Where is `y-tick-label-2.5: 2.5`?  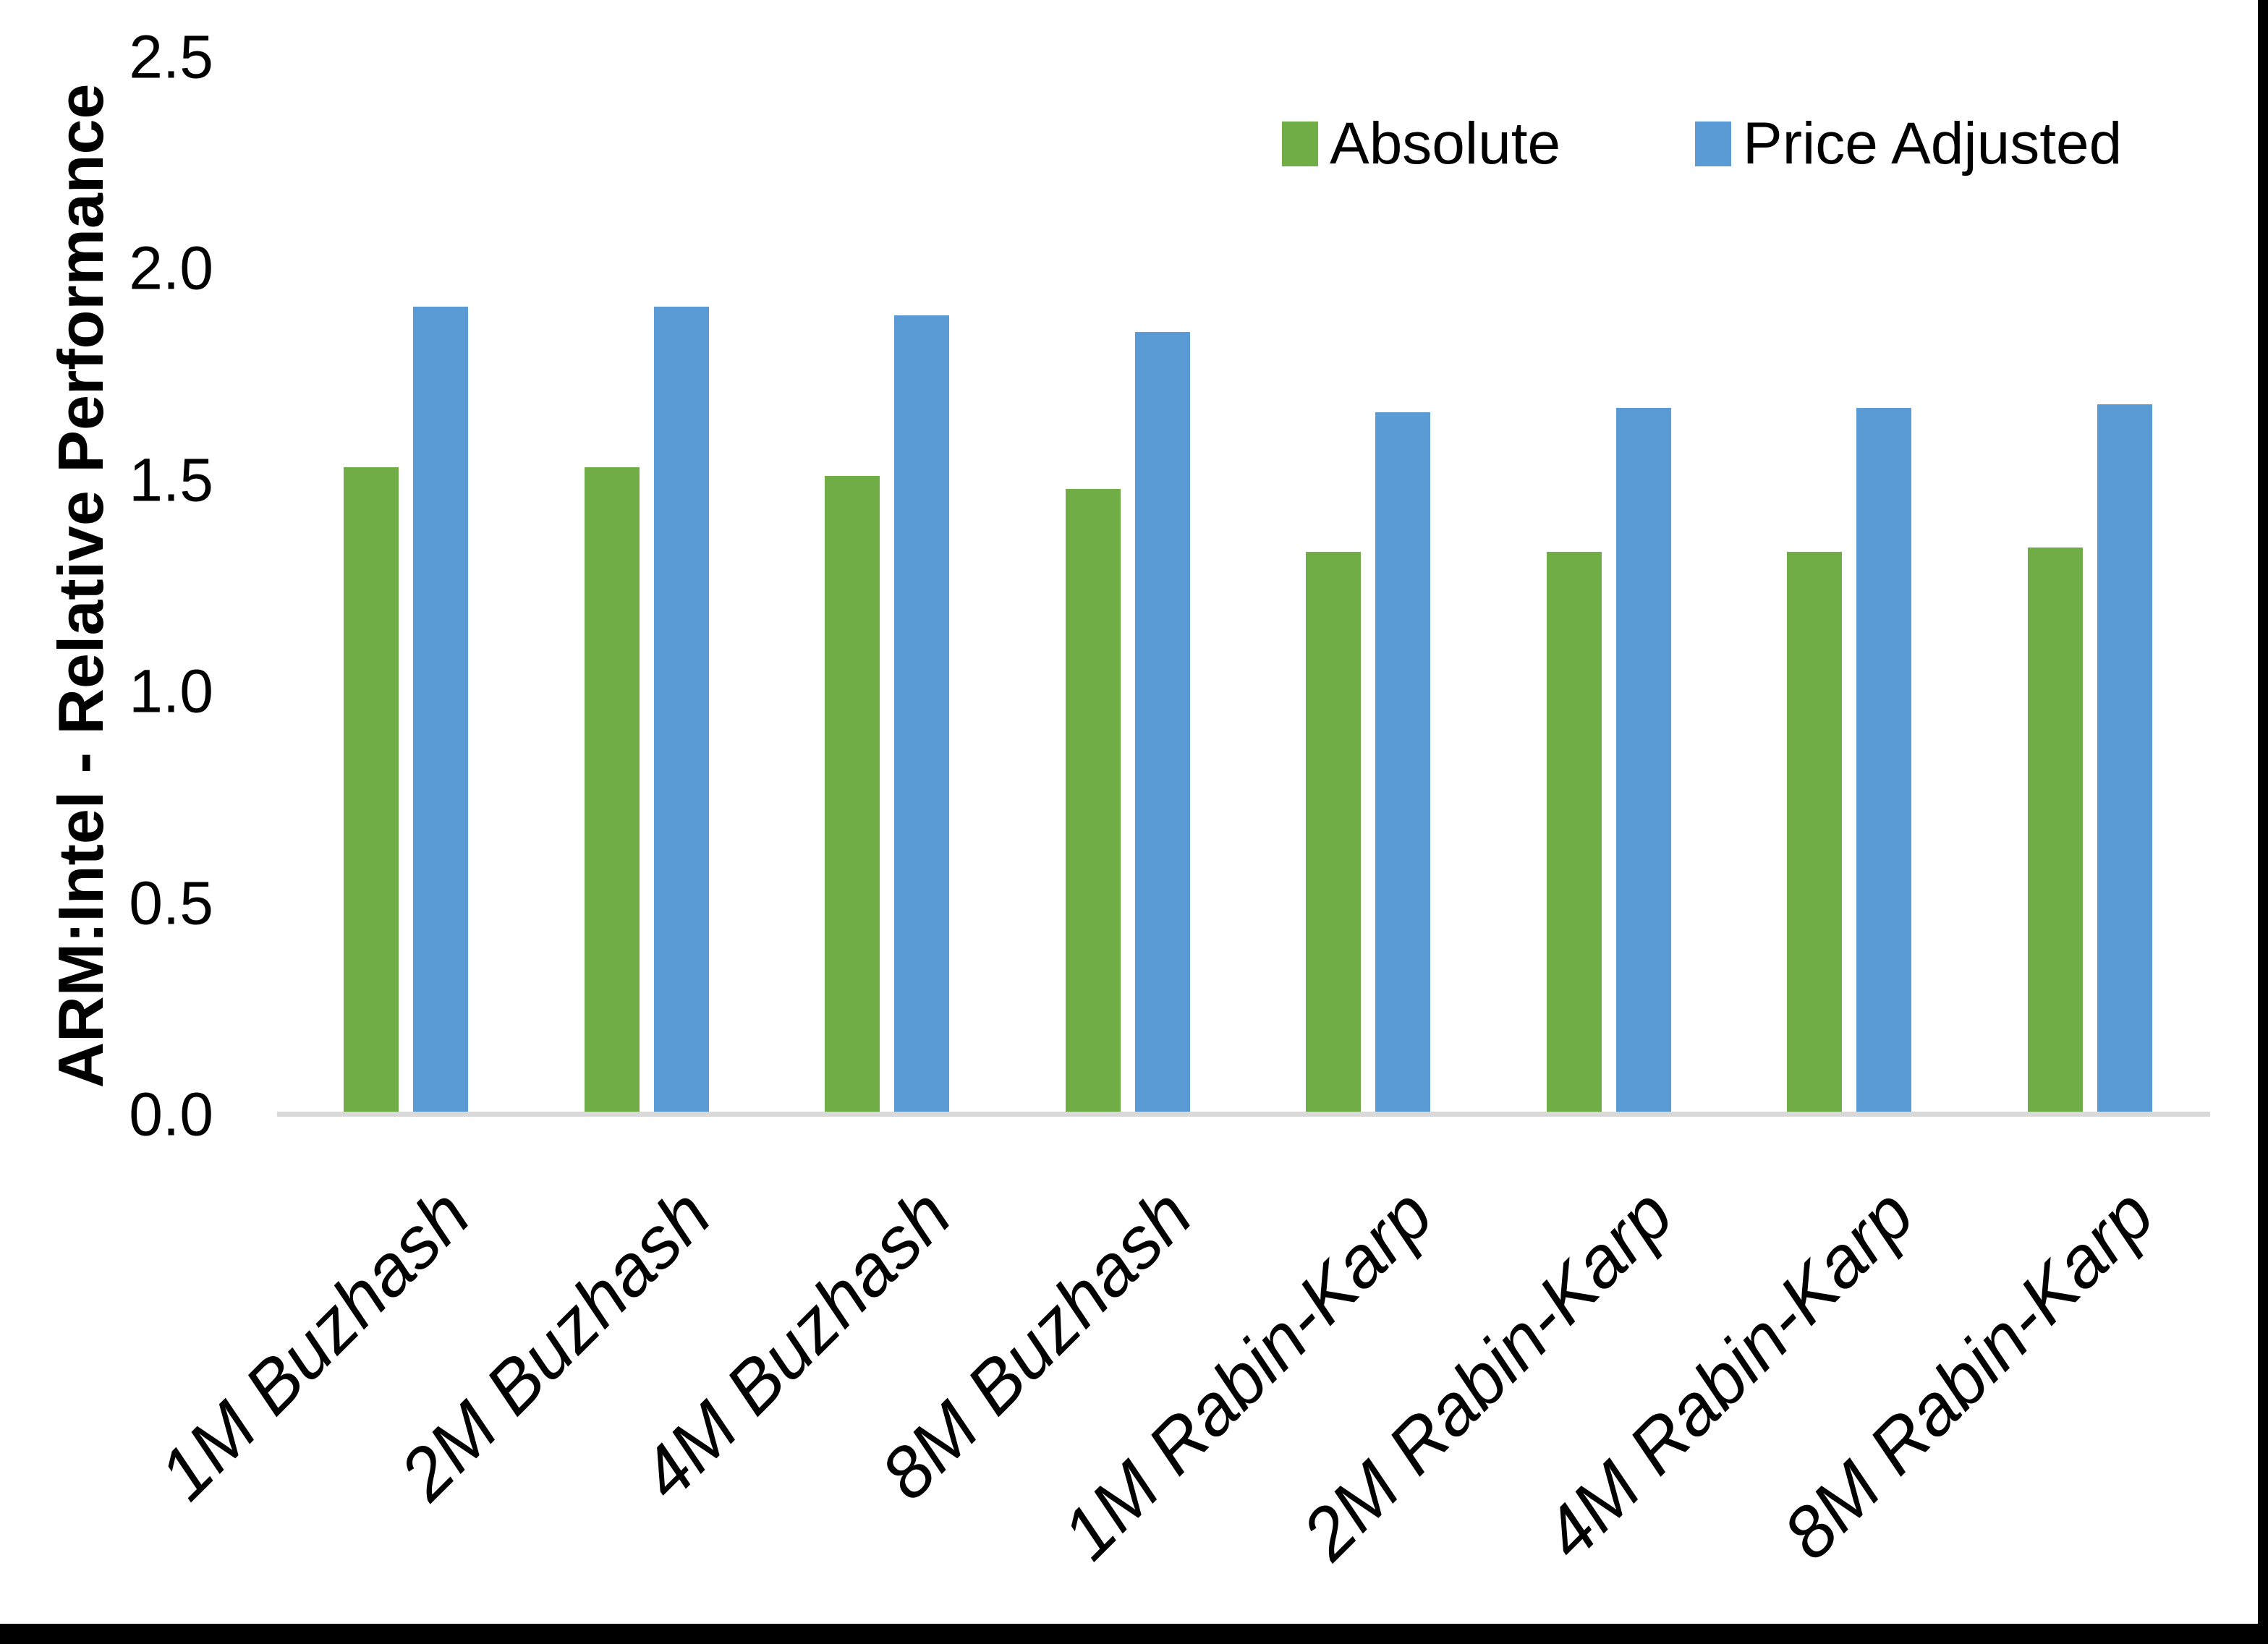
y-tick-label-2.5: 2.5 is located at coordinates (171, 56).